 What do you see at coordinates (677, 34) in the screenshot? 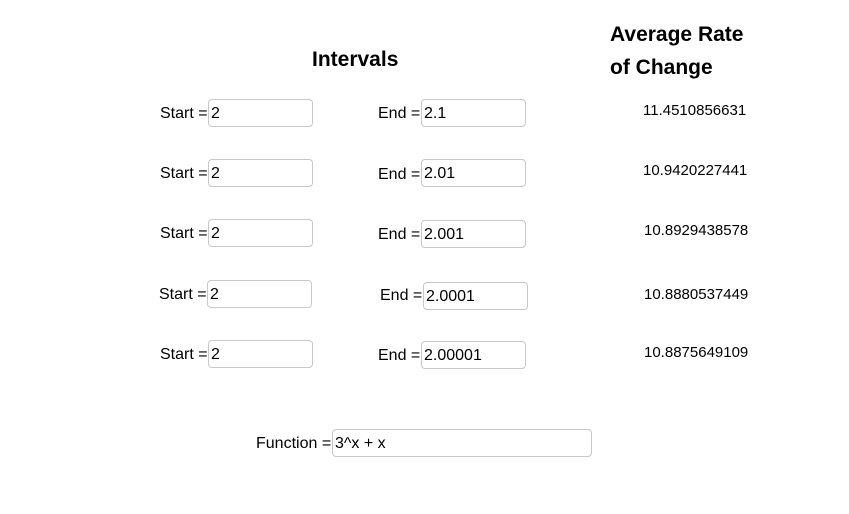
I see `rate-heading-line1: Average Rate` at bounding box center [677, 34].